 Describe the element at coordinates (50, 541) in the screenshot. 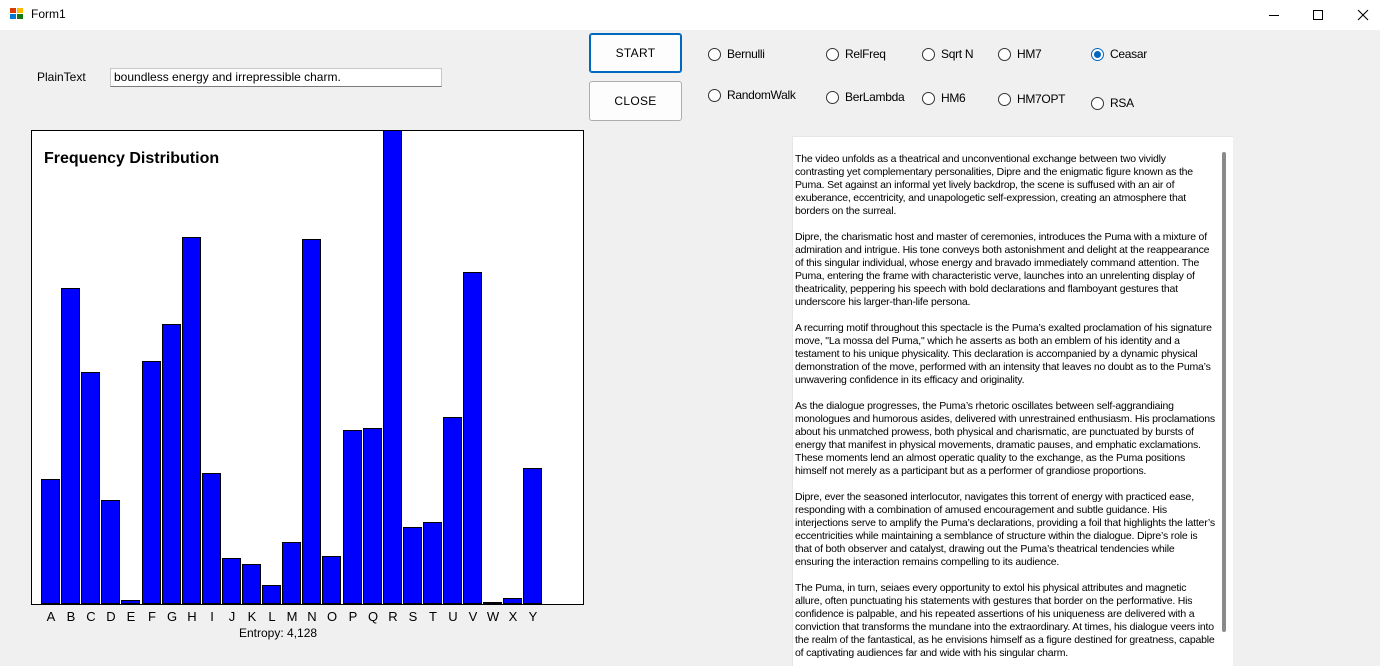

I see `bar-A` at that location.